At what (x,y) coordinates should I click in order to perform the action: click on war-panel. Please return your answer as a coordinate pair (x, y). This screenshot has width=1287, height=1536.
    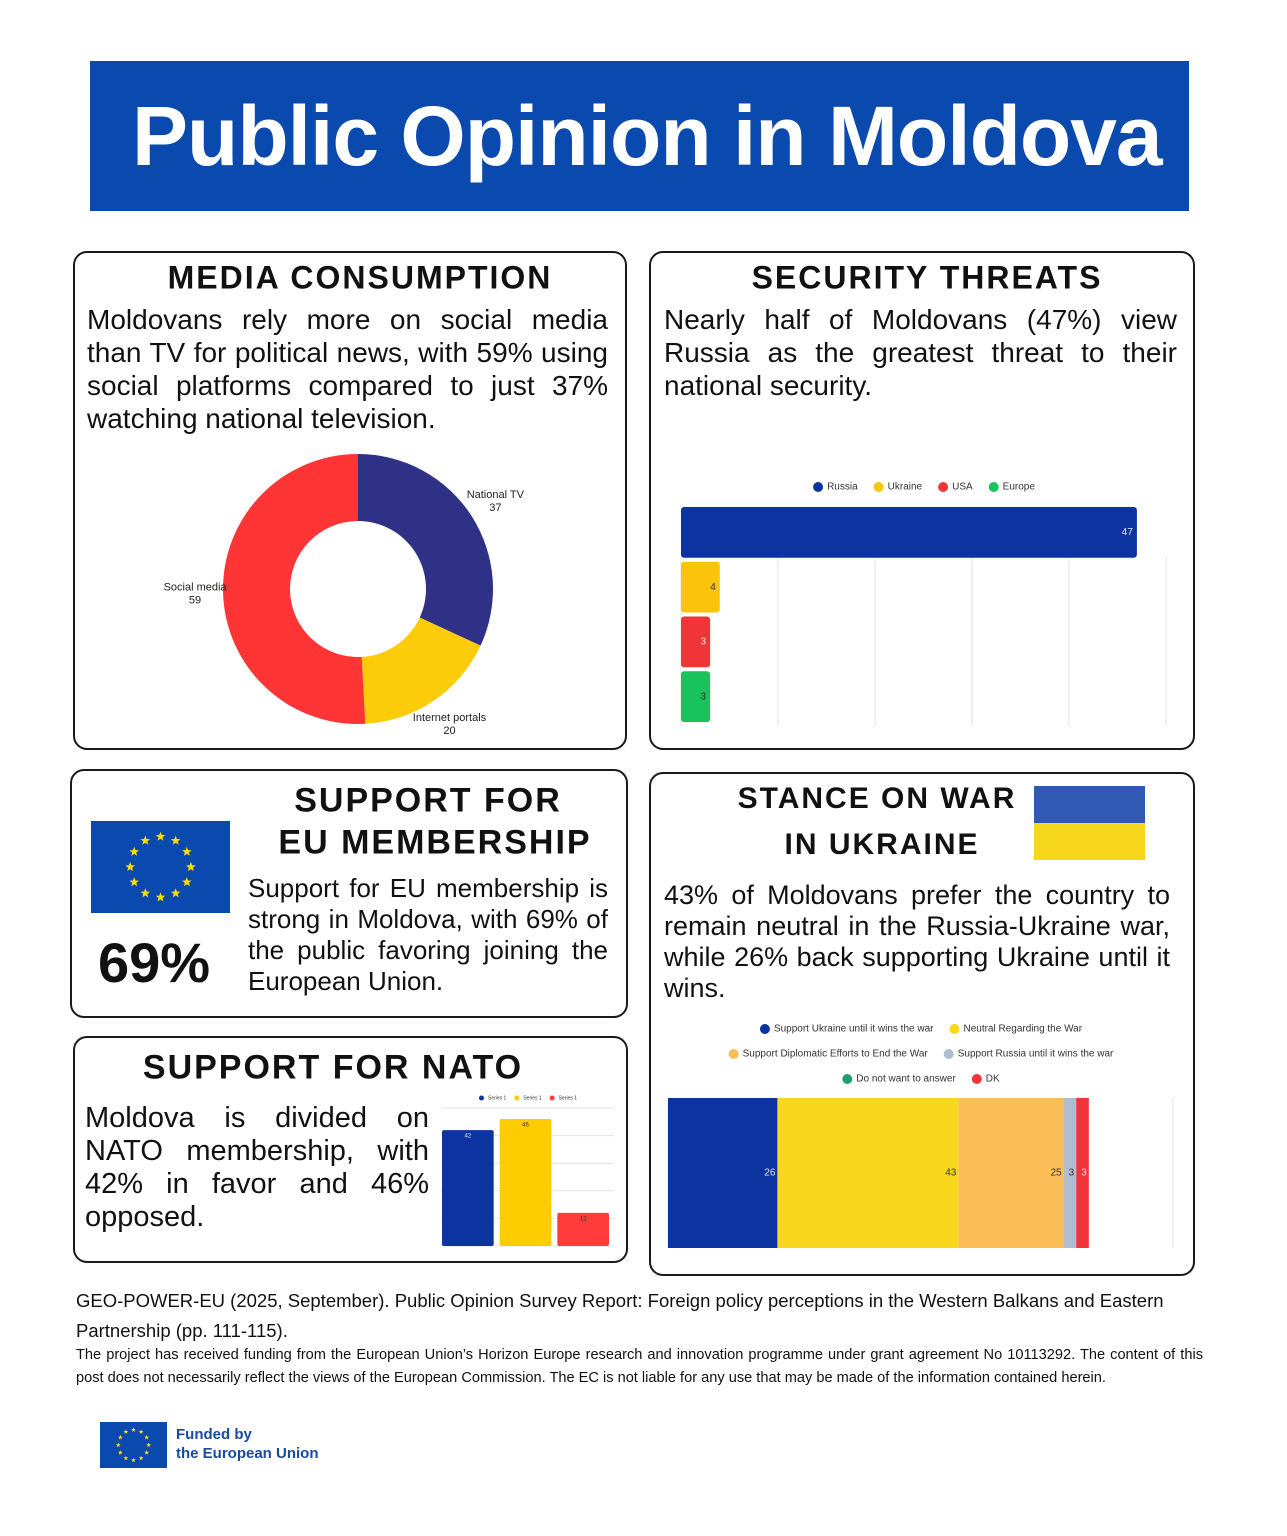
    Looking at the image, I should click on (922, 1024).